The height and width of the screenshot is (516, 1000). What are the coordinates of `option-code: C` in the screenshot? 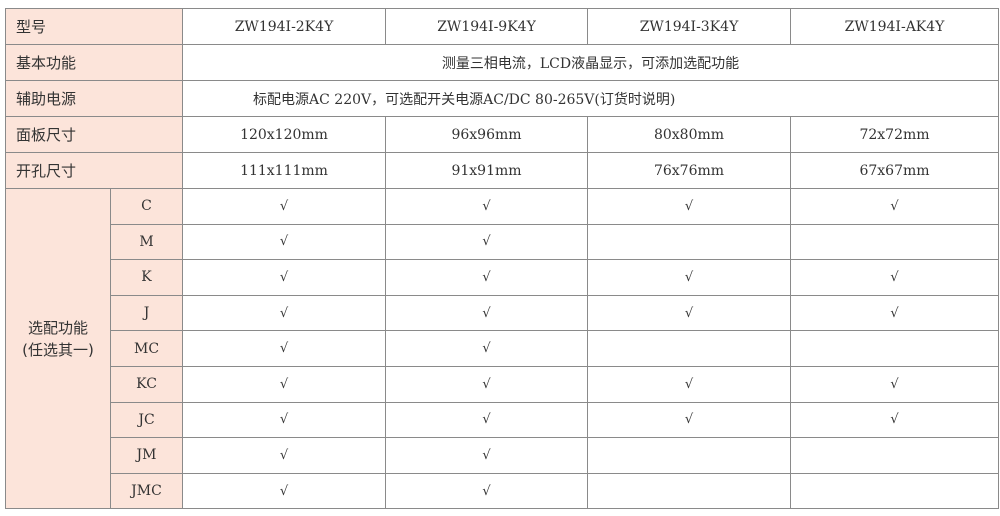 It's located at (146, 206).